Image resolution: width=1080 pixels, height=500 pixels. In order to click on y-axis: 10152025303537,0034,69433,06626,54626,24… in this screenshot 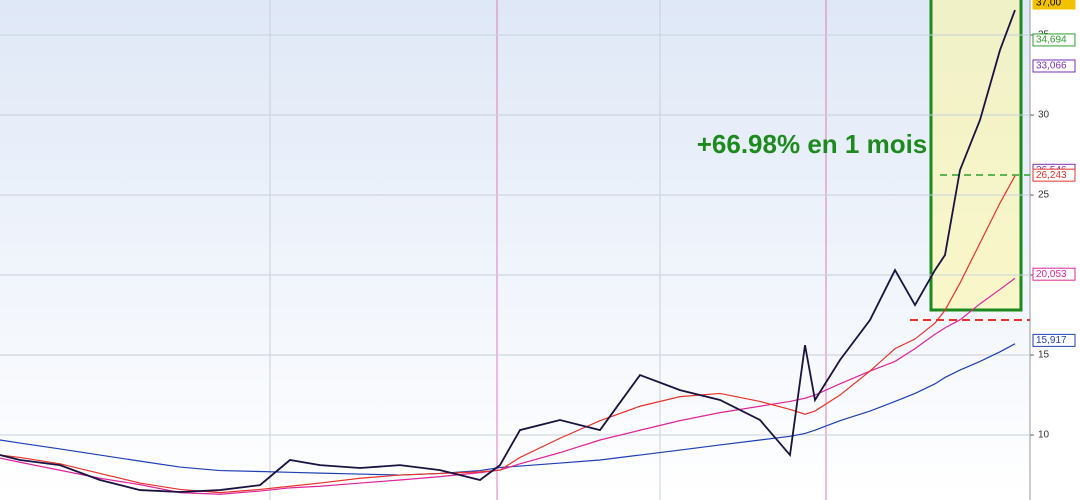, I will do `click(1053, 220)`.